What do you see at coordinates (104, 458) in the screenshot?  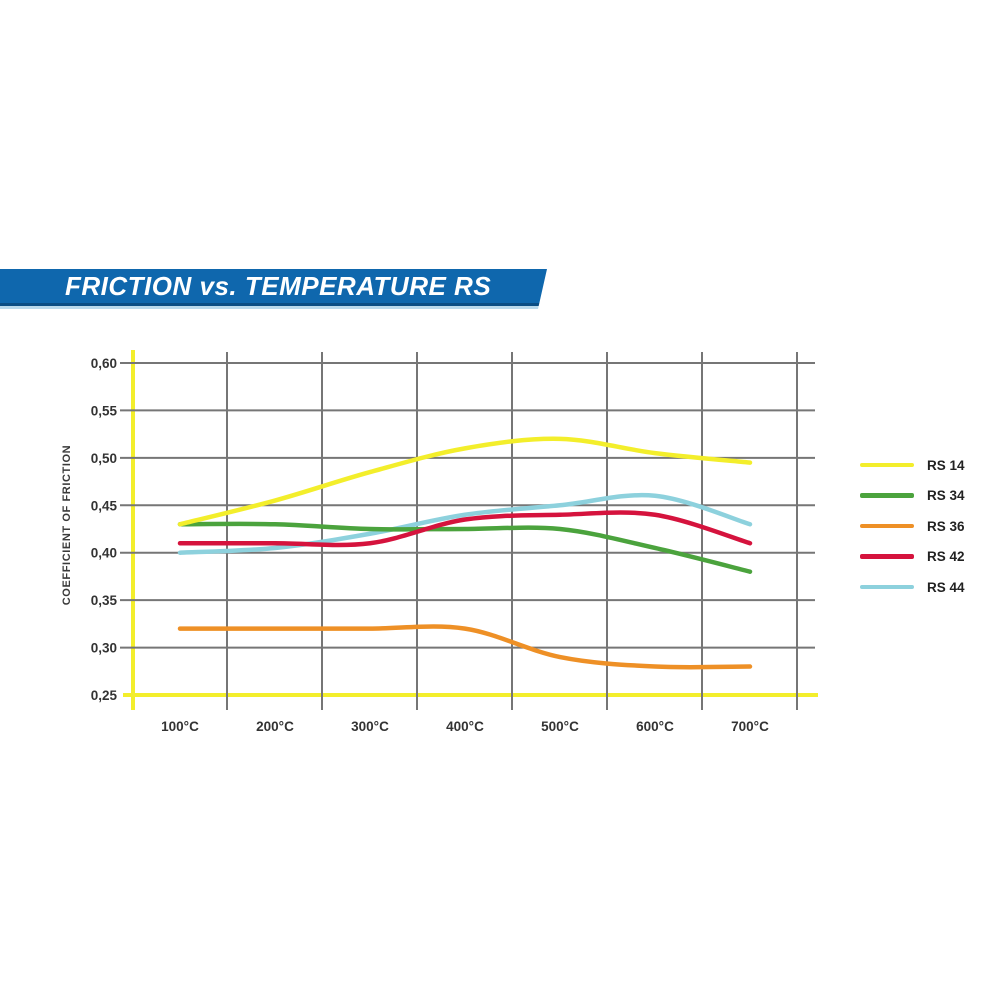 I see `y-tick-label: 0,50` at bounding box center [104, 458].